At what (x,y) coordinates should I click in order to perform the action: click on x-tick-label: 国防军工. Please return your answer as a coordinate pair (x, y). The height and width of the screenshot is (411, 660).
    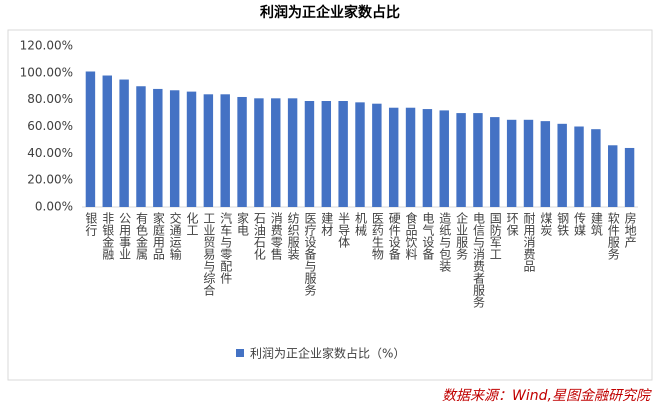
    Looking at the image, I should click on (495, 236).